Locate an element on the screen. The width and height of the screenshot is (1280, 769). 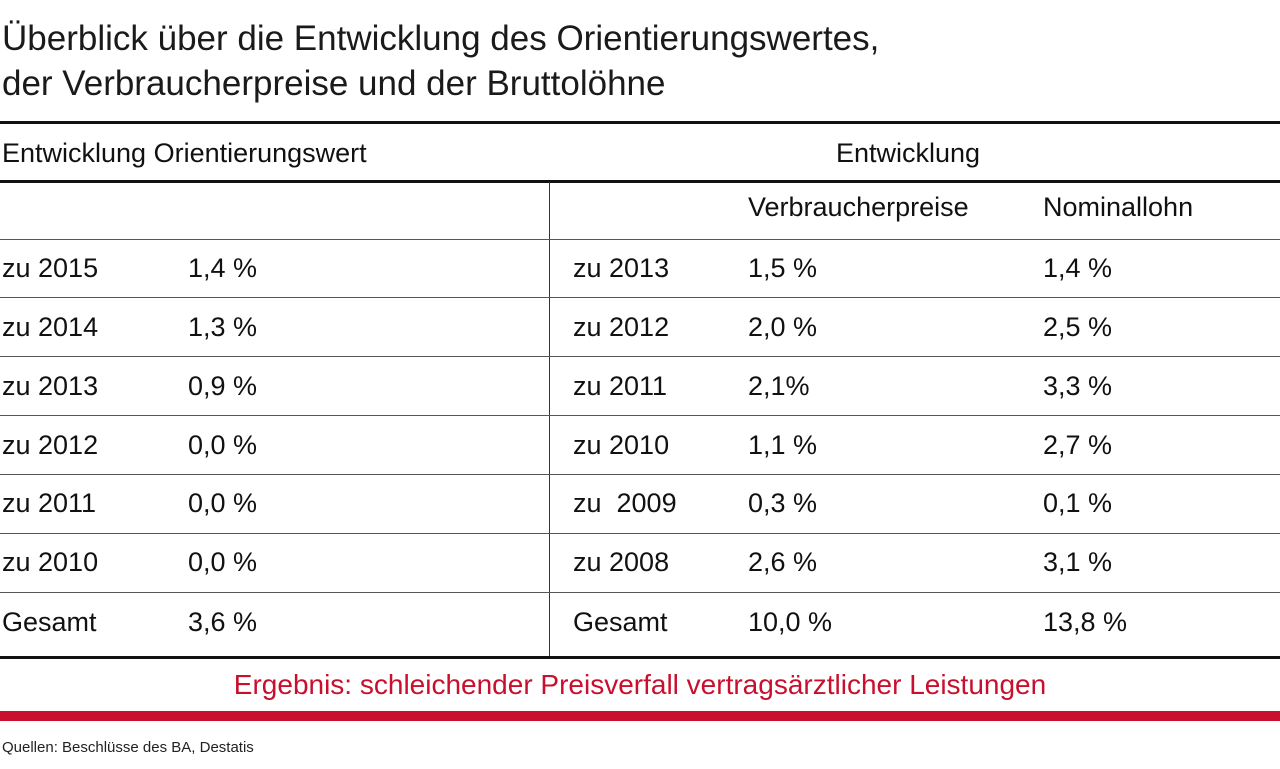
row-prices-value: 1,5 % is located at coordinates (783, 268).